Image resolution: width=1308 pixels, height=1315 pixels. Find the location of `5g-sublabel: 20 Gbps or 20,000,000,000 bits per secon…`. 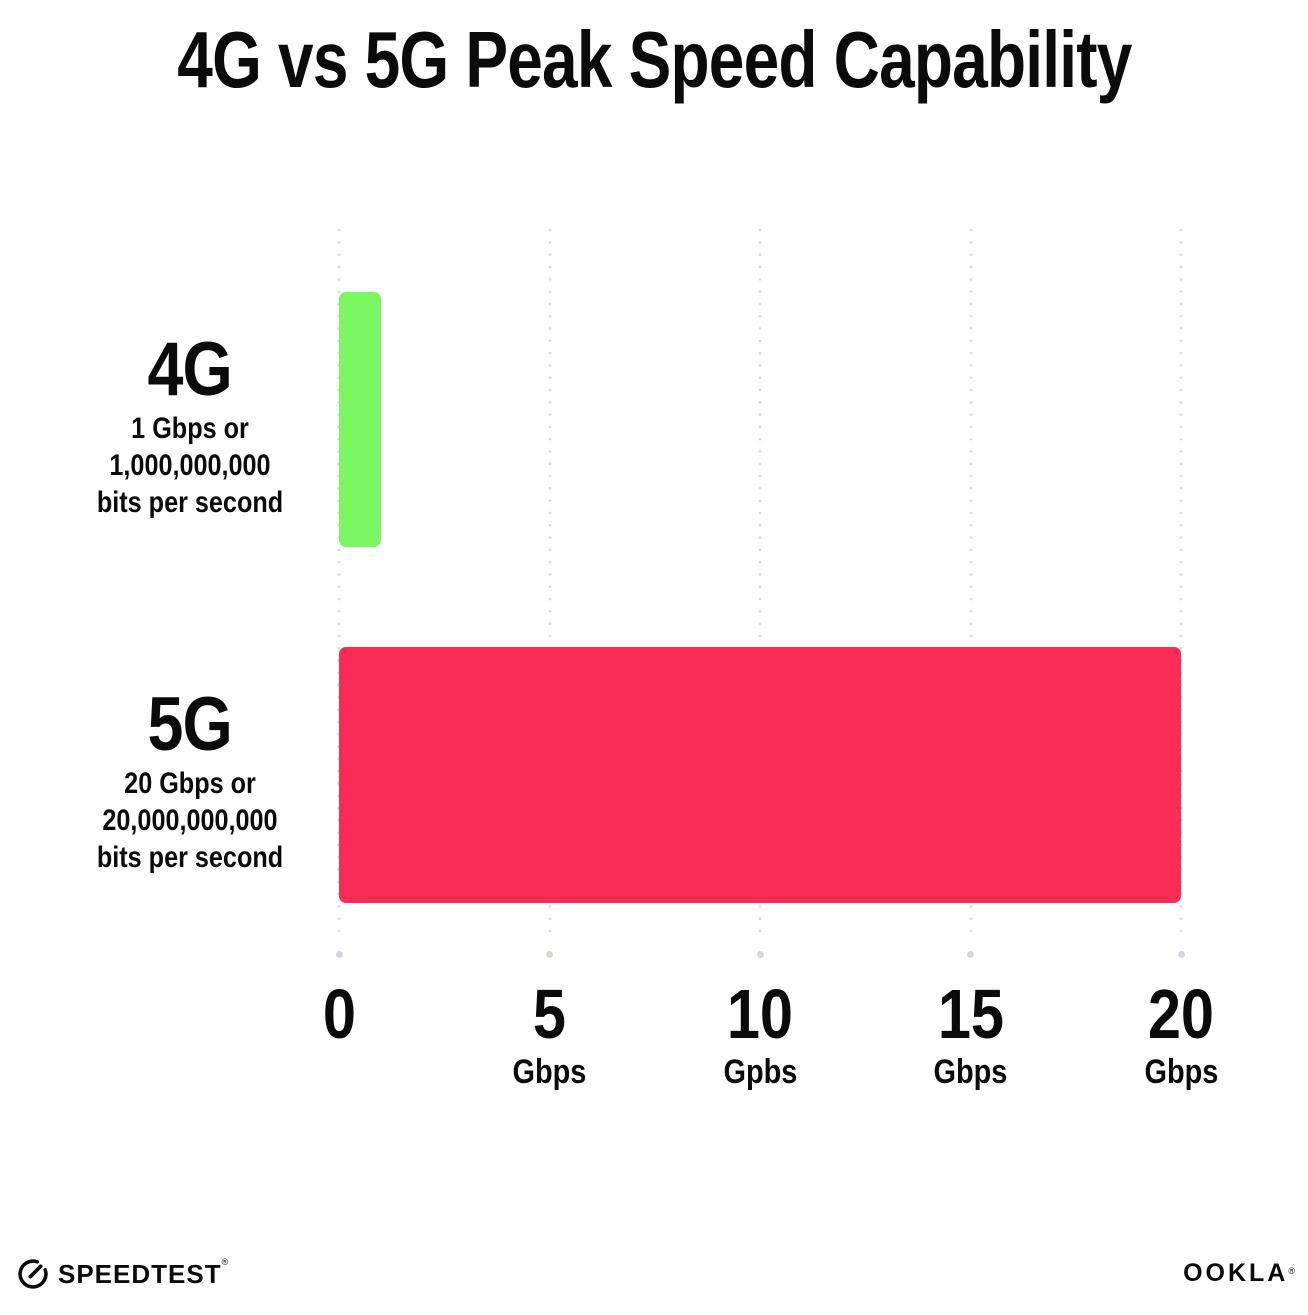

5g-sublabel: 20 Gbps or 20,000,000,000 bits per secon… is located at coordinates (190, 820).